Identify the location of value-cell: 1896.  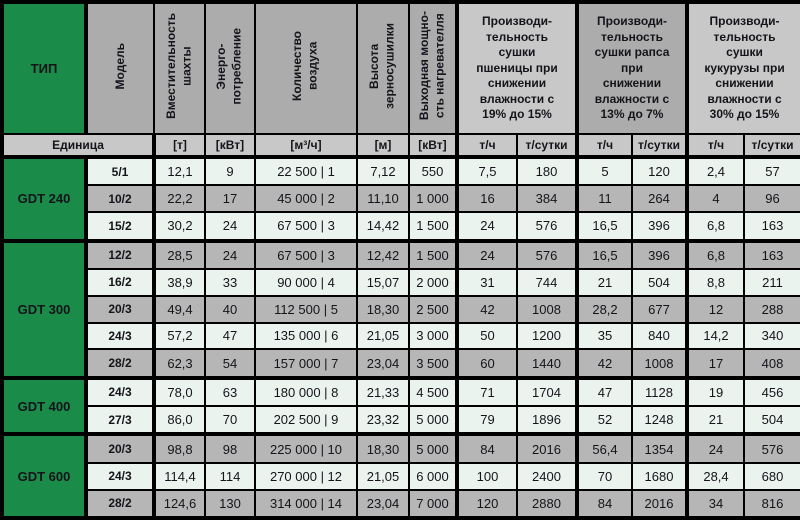
(547, 420).